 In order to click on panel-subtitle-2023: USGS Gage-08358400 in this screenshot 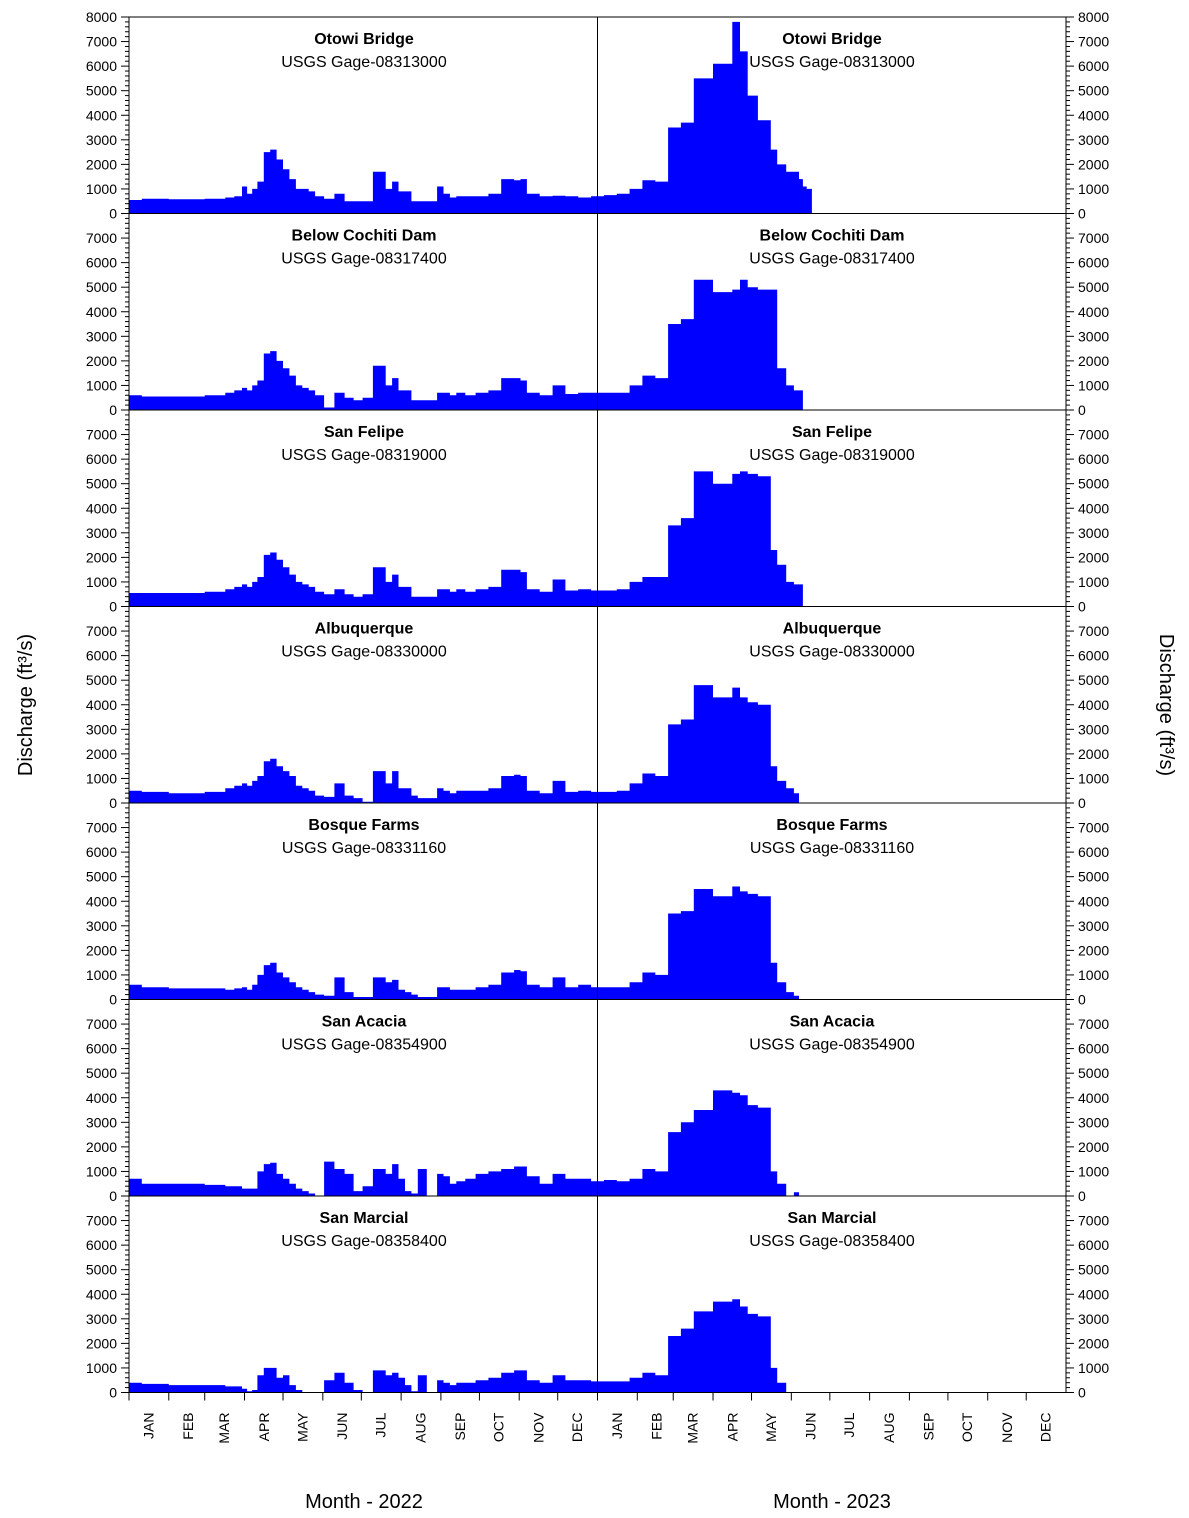, I will do `click(832, 1241)`.